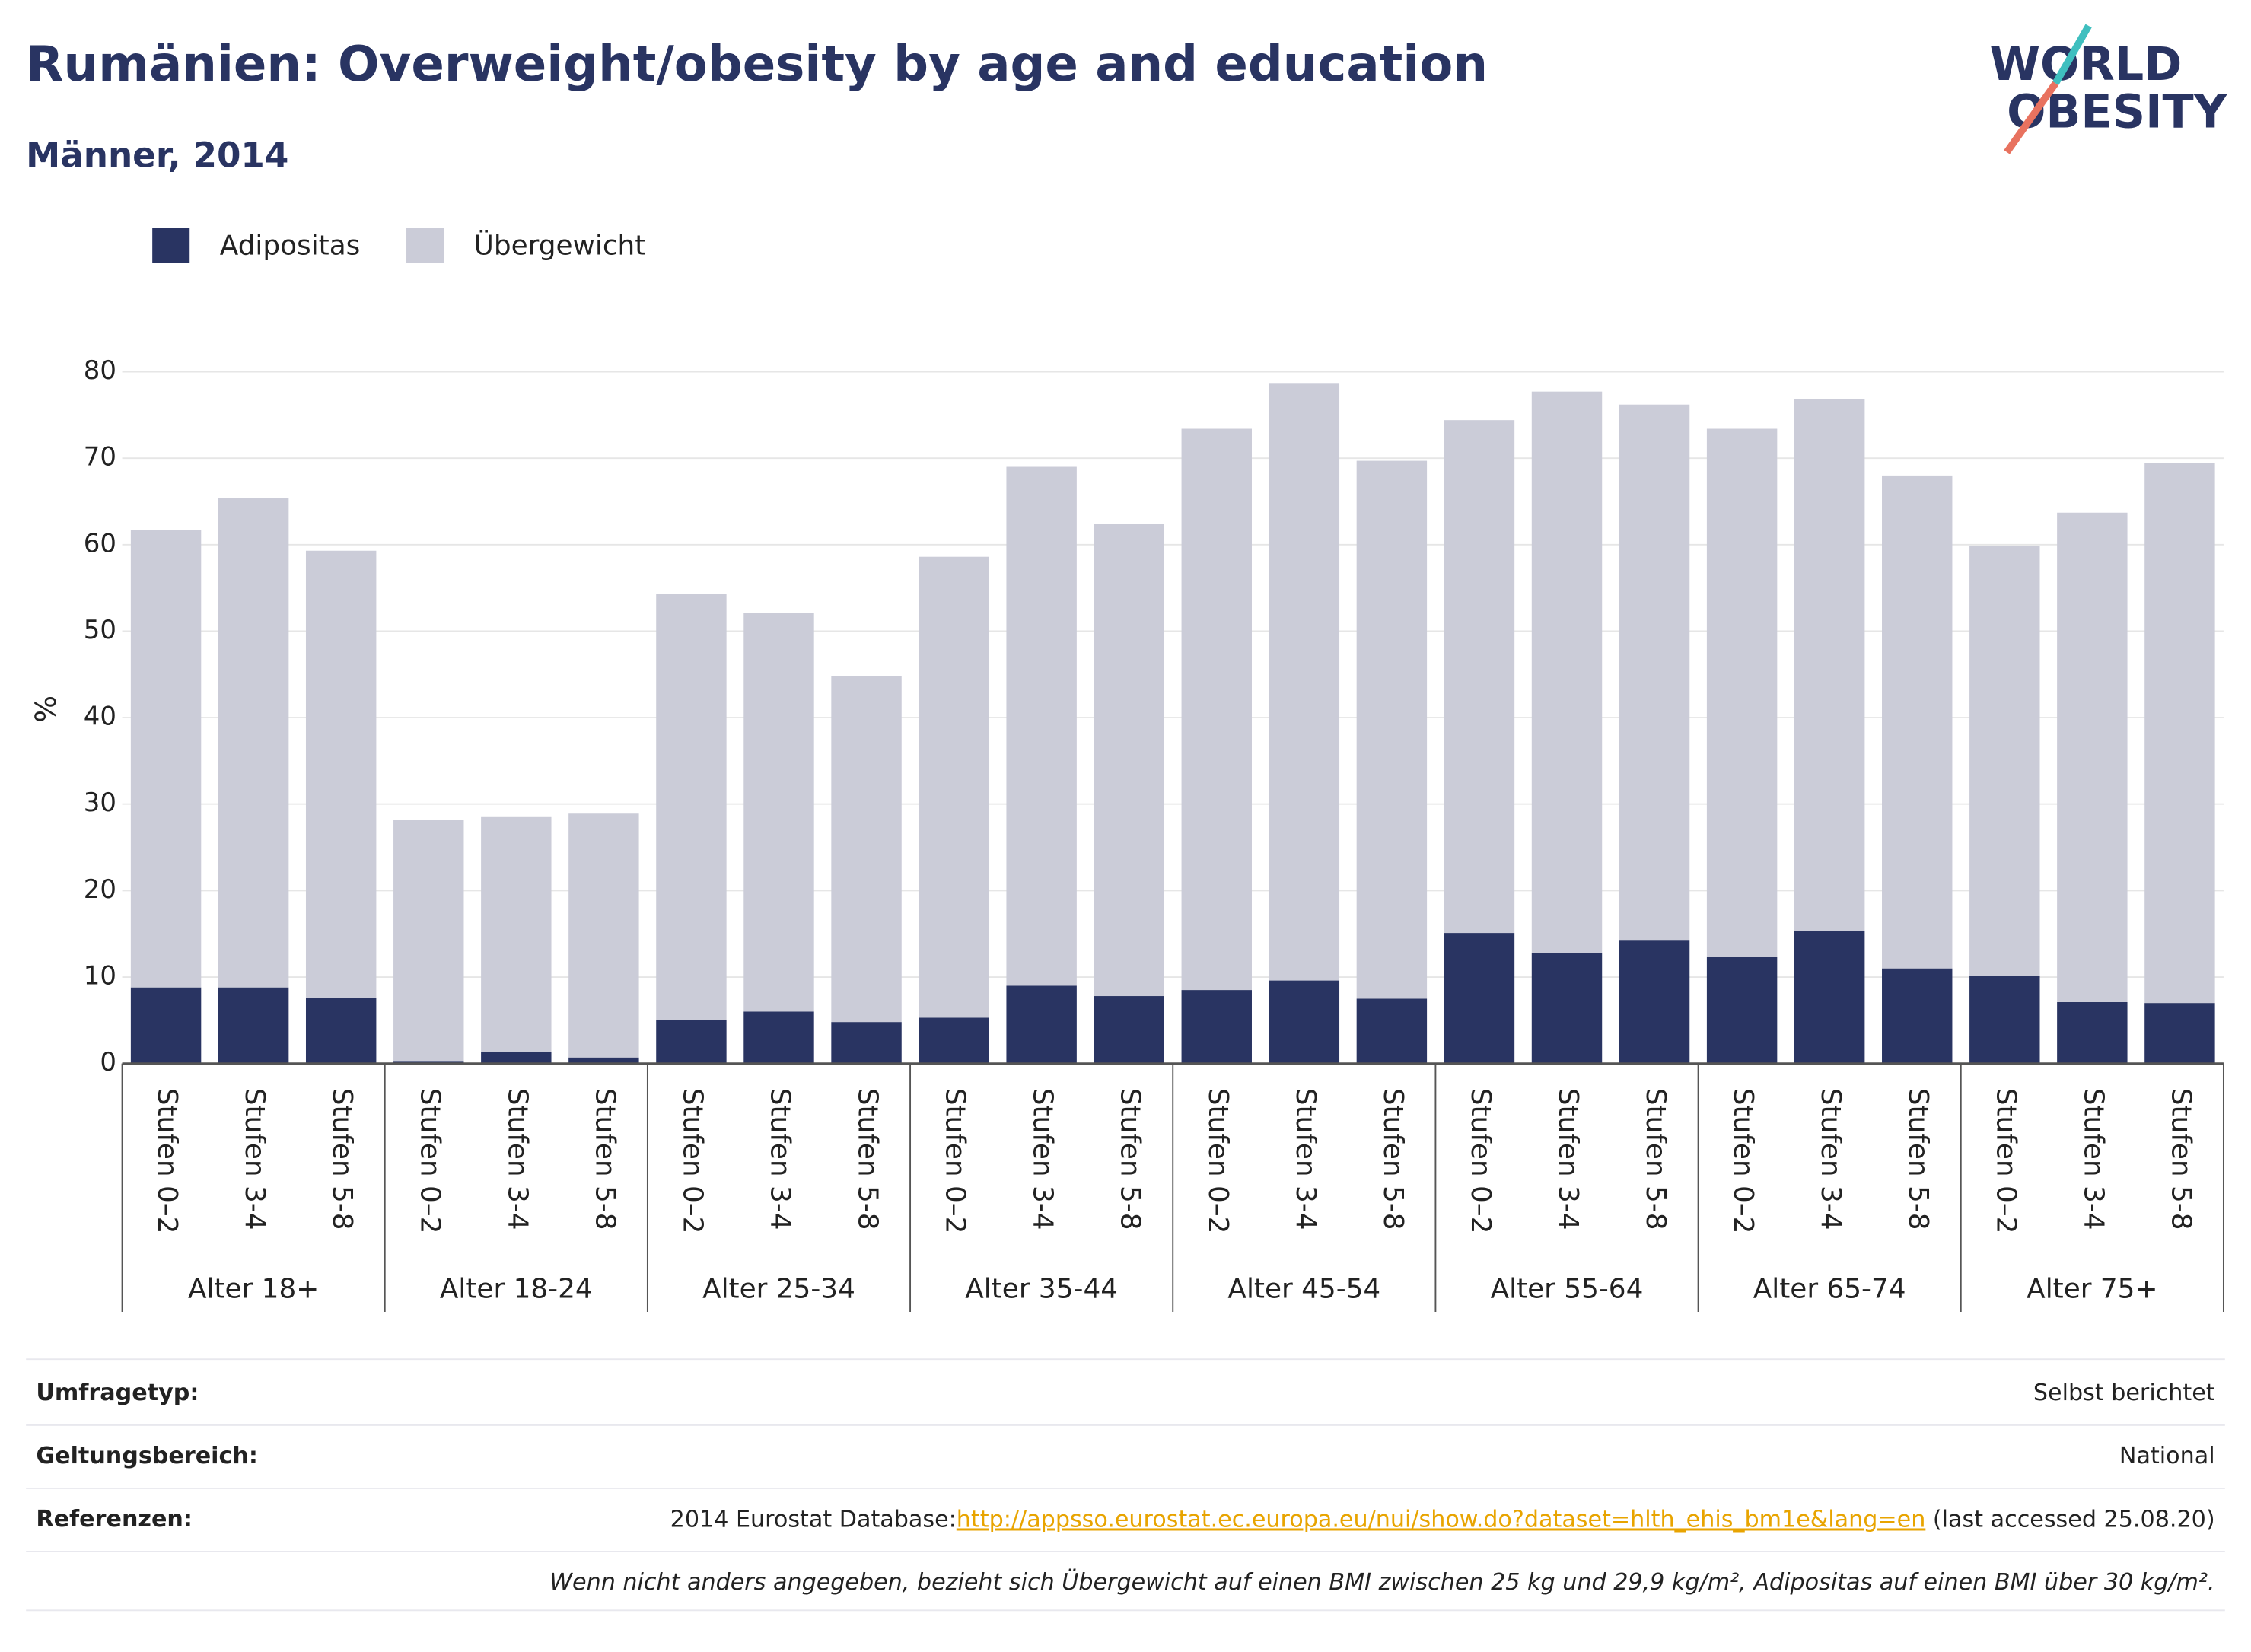 The height and width of the screenshot is (1652, 2251). I want to click on legend-label: Übergewicht, so click(560, 245).